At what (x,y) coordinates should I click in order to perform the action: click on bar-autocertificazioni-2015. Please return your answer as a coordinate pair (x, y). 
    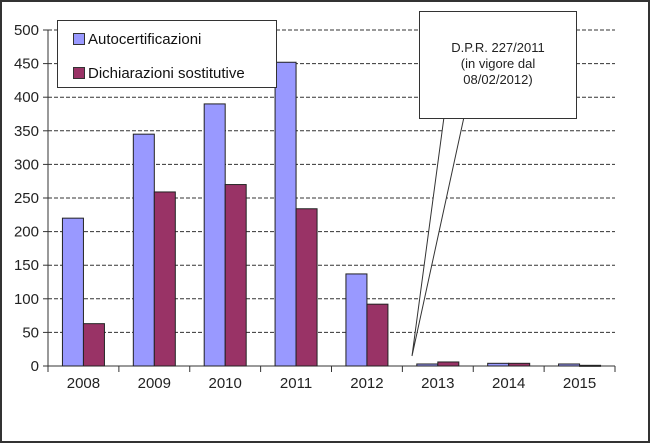
    Looking at the image, I should click on (569, 365).